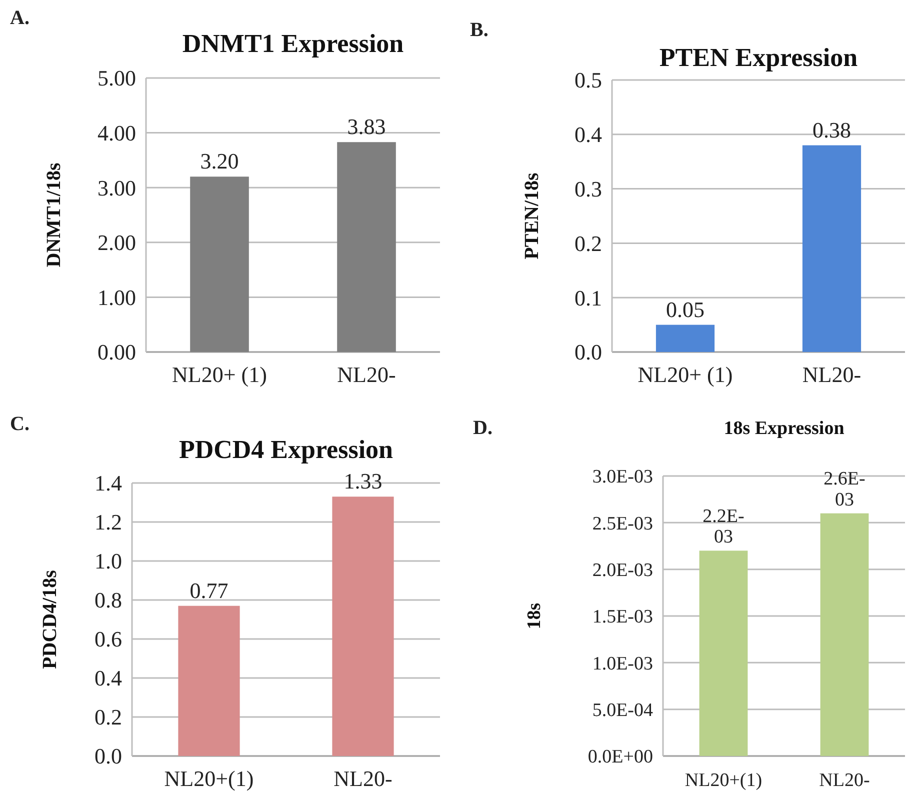  I want to click on y-axis-title: PDCD4/18s, so click(50, 619).